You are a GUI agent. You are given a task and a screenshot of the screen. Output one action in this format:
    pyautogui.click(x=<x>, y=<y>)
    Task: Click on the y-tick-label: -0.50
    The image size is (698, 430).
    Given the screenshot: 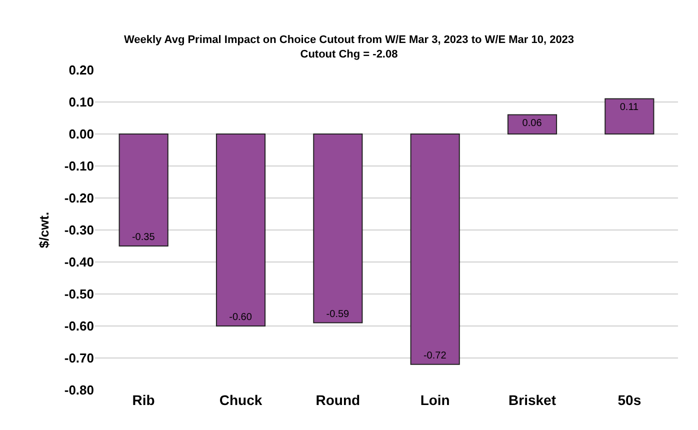 What is the action you would take?
    pyautogui.click(x=79, y=294)
    